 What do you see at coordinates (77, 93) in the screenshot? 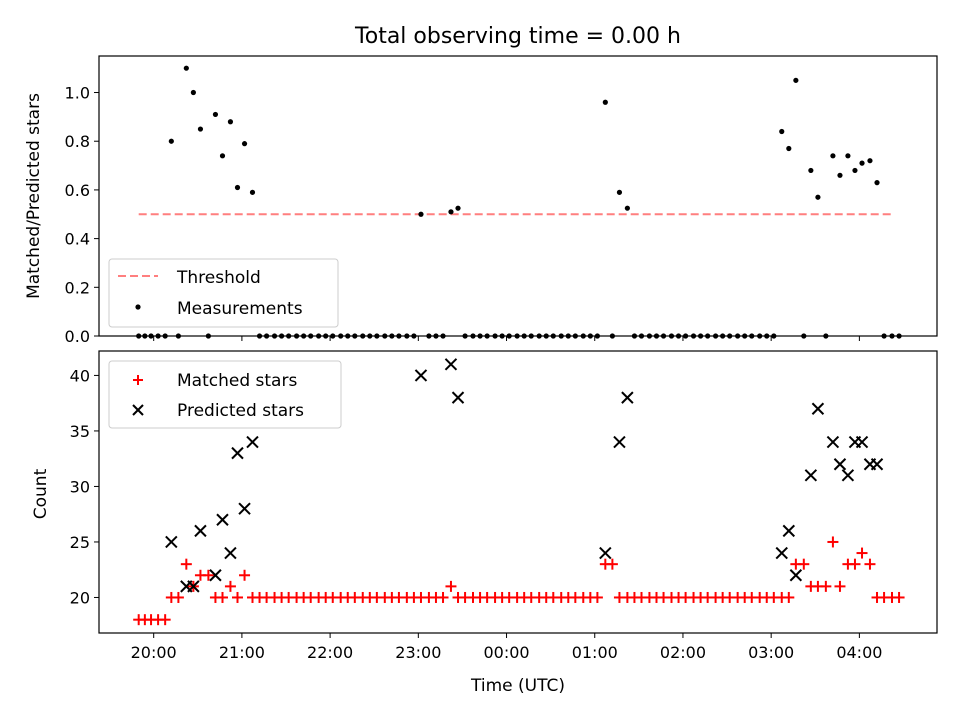
I see `ratio-ytick-label: 1.0` at bounding box center [77, 93].